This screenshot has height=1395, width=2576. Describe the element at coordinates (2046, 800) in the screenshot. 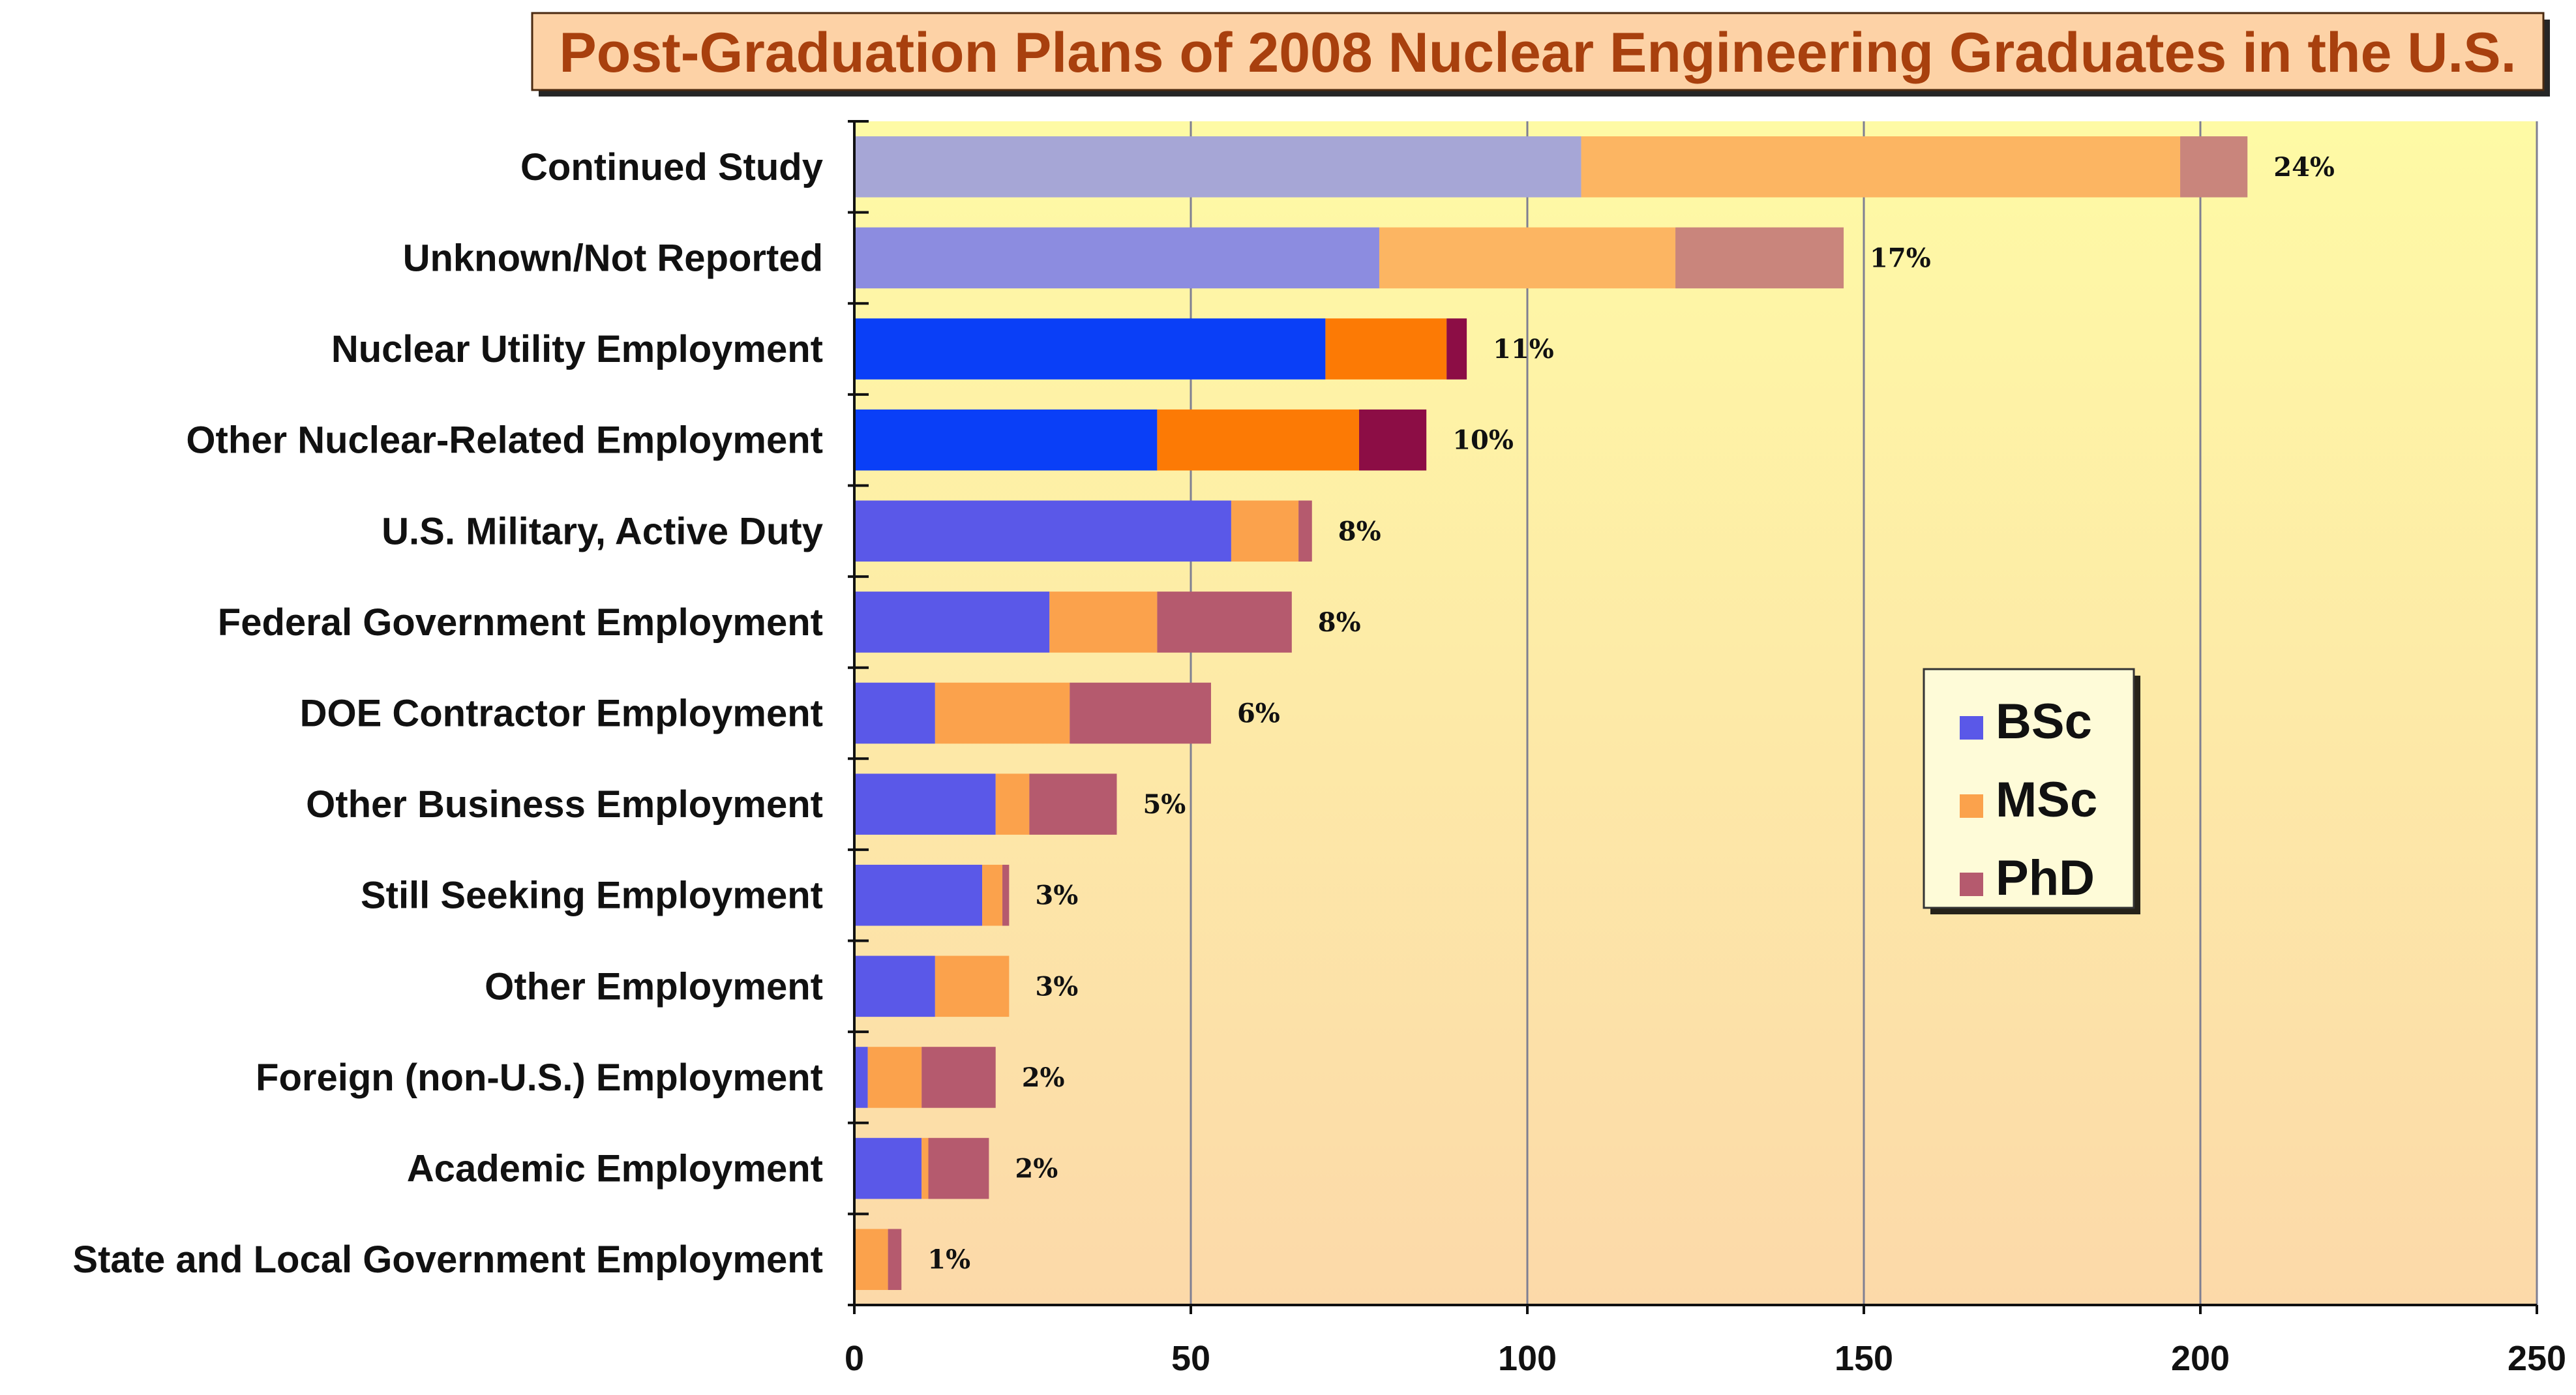

I see `legend-label-msc: MSc` at that location.